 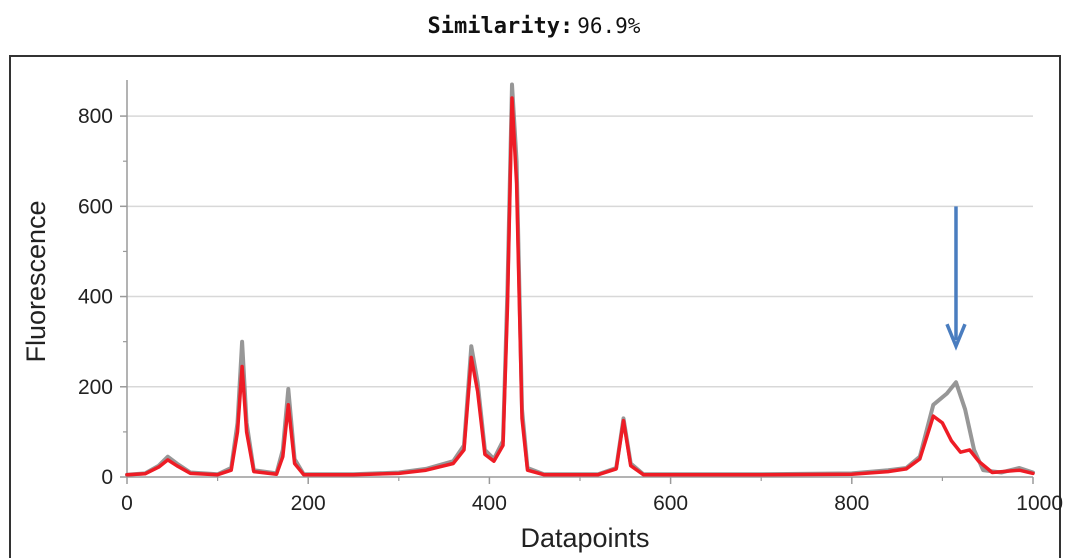 What do you see at coordinates (609, 26) in the screenshot?
I see `similarity-value: 96.9%` at bounding box center [609, 26].